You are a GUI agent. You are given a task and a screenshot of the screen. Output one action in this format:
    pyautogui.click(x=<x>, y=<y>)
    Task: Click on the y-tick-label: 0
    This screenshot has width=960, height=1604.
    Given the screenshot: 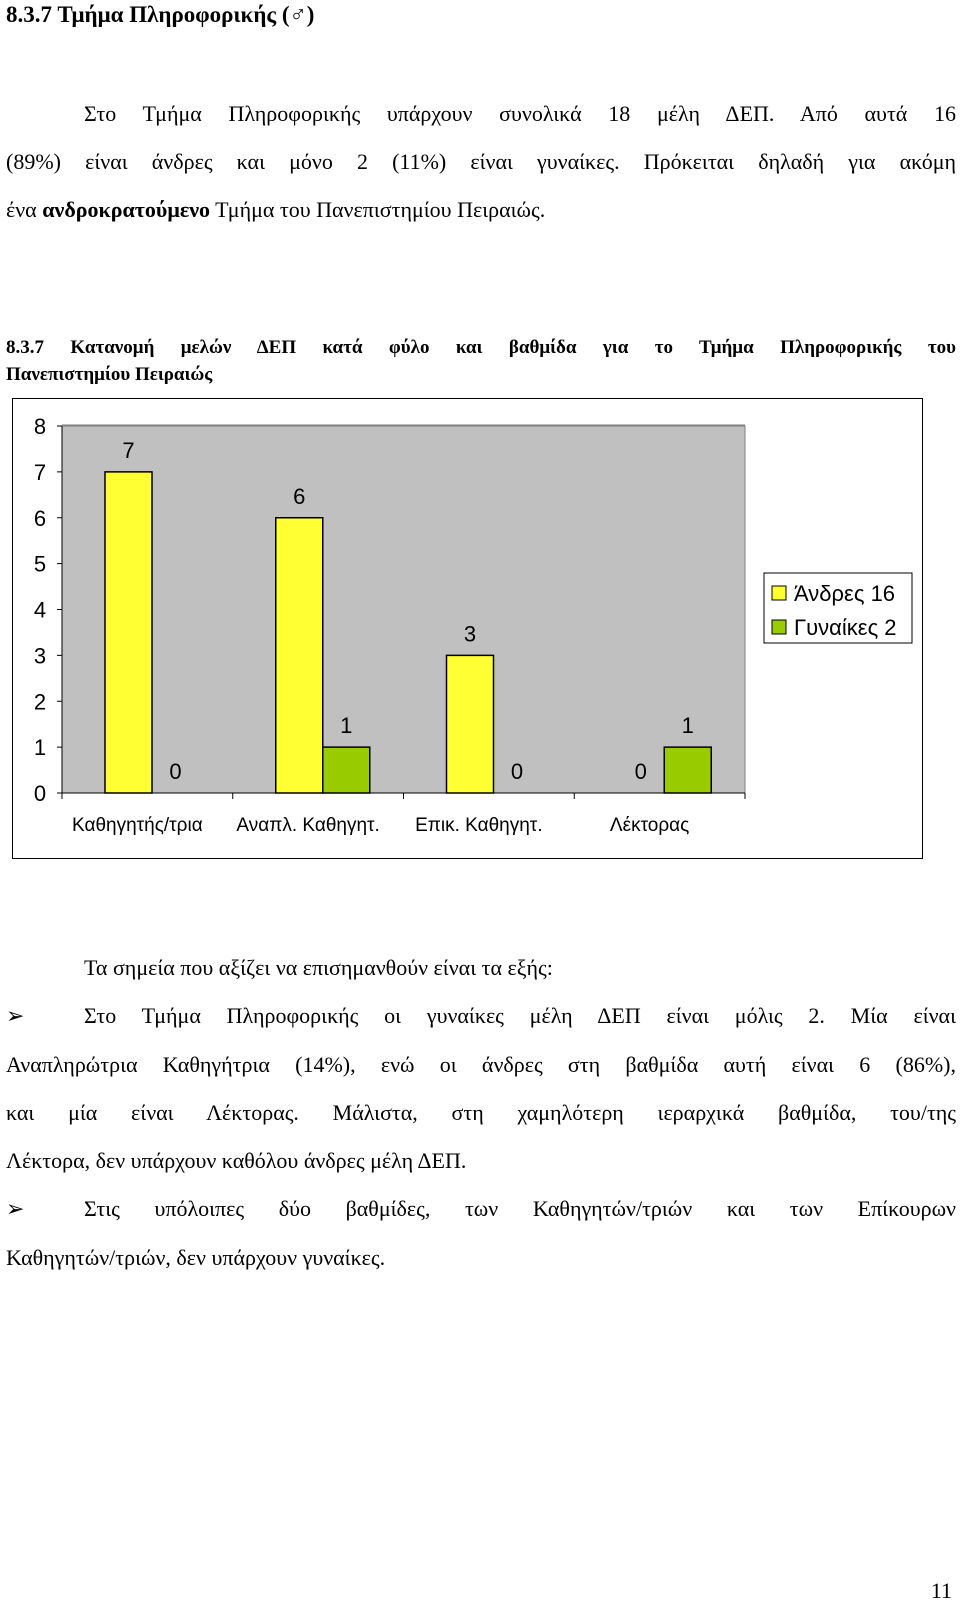 What is the action you would take?
    pyautogui.click(x=40, y=793)
    